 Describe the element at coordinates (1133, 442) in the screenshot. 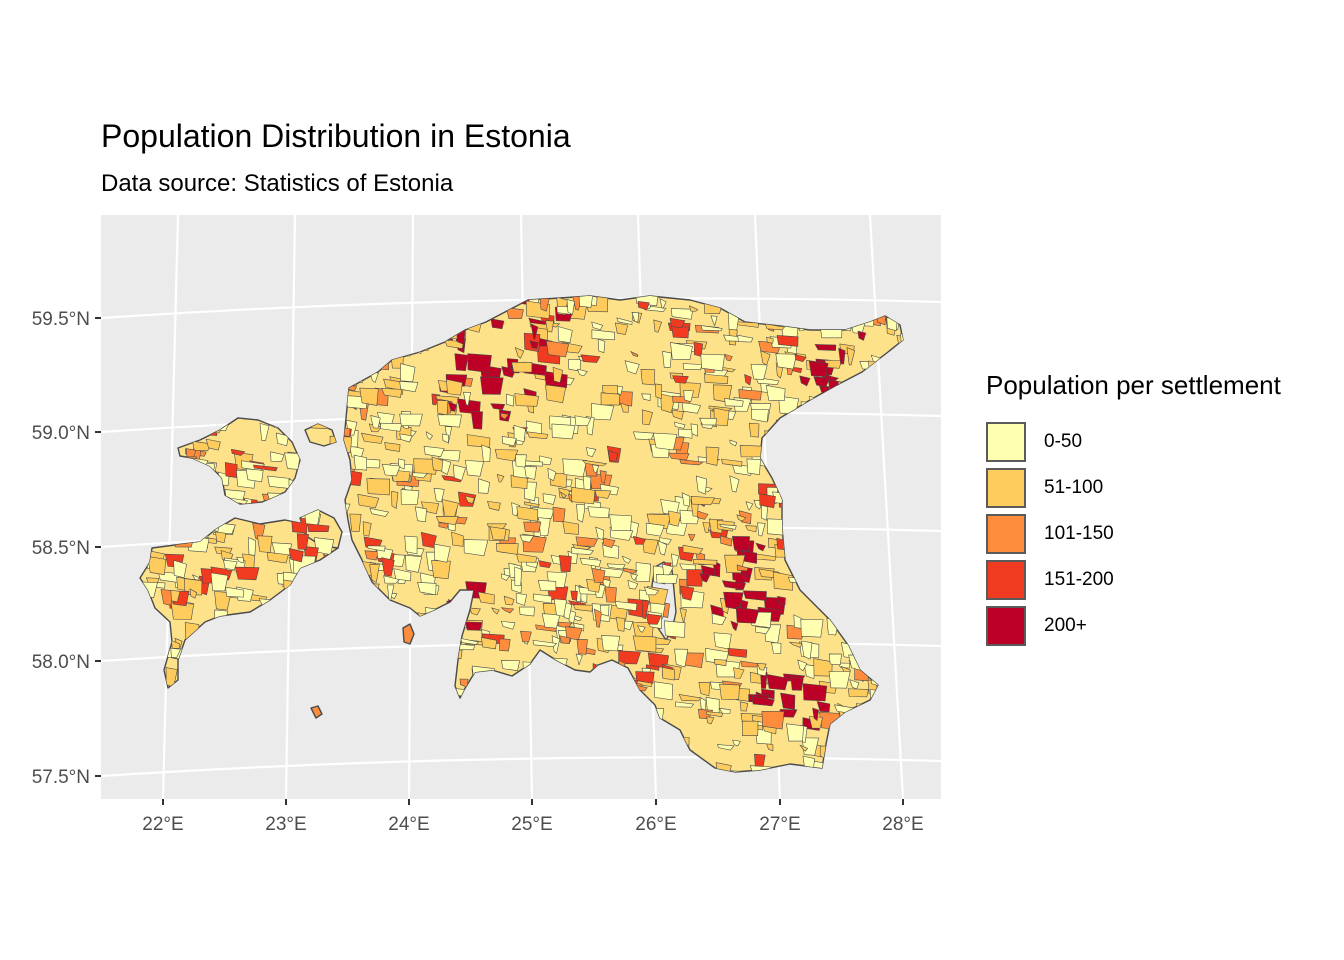

I see `legend-item: 0-50` at that location.